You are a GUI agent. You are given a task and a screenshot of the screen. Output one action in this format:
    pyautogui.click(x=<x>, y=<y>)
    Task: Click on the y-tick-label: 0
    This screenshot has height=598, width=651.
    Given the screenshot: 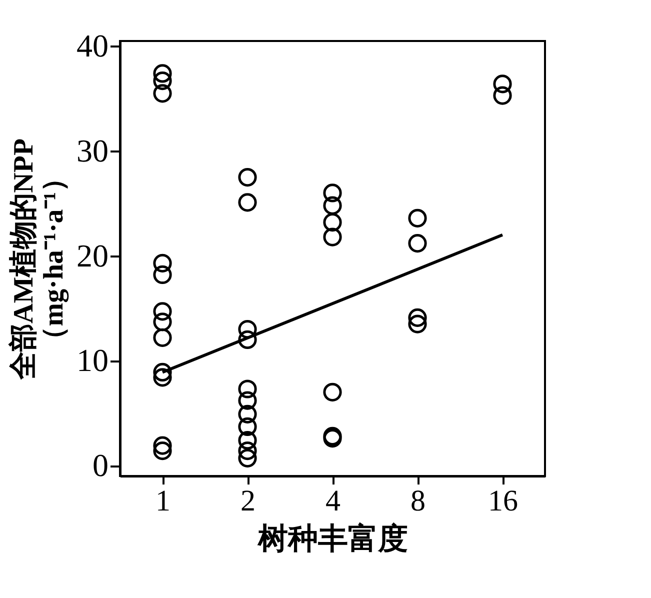 What is the action you would take?
    pyautogui.click(x=100, y=465)
    